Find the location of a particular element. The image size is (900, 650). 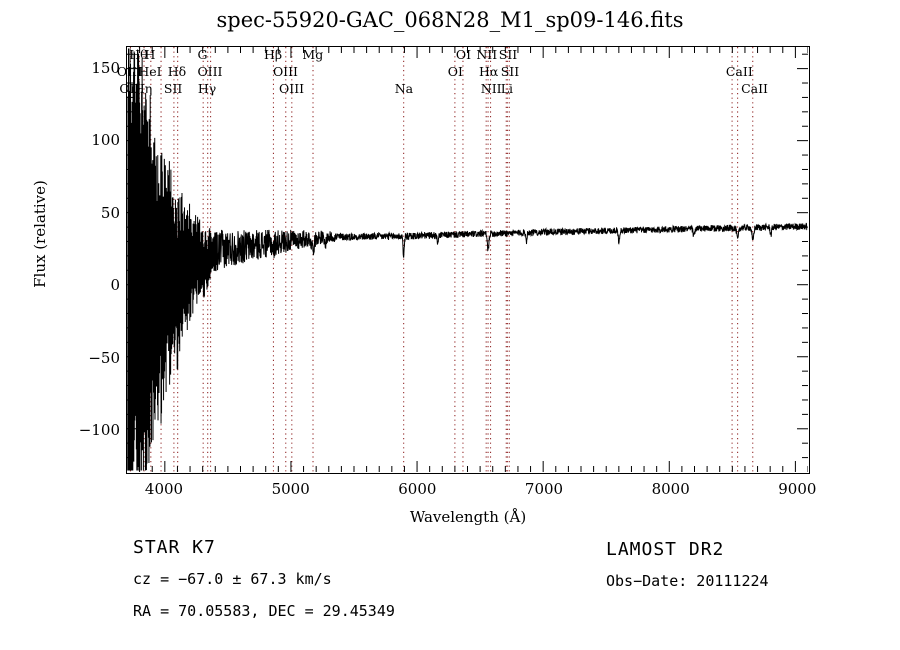

y-tick-label: −50 is located at coordinates (104, 357).